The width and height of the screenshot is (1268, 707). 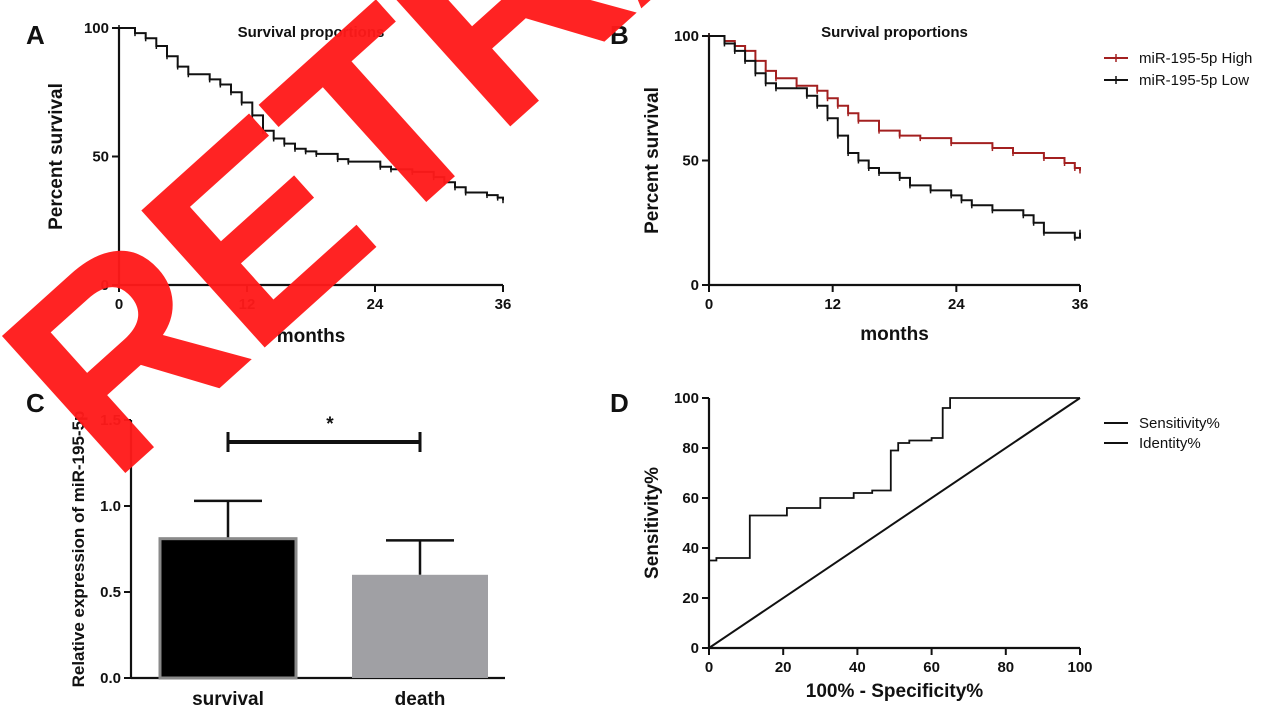 I want to click on legend-label: miR-195-5p Low, so click(x=1194, y=80).